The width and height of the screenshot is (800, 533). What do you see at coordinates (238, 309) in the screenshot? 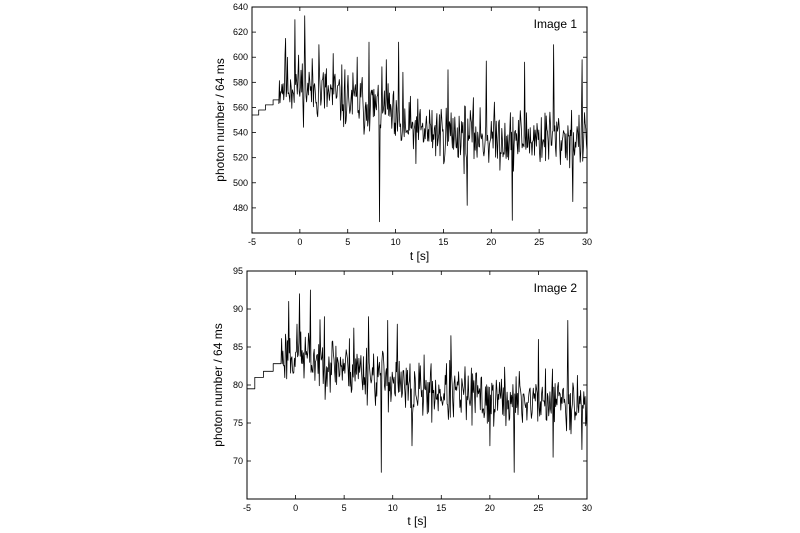
I see `y-tick-label: 90` at bounding box center [238, 309].